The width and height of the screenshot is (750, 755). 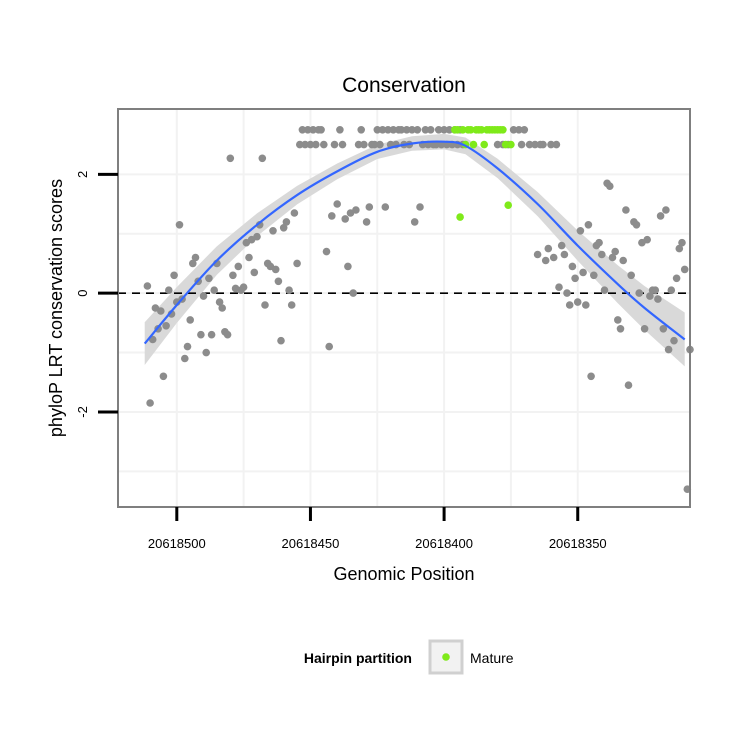 I want to click on x-tick-label: 20618500, so click(x=177, y=543).